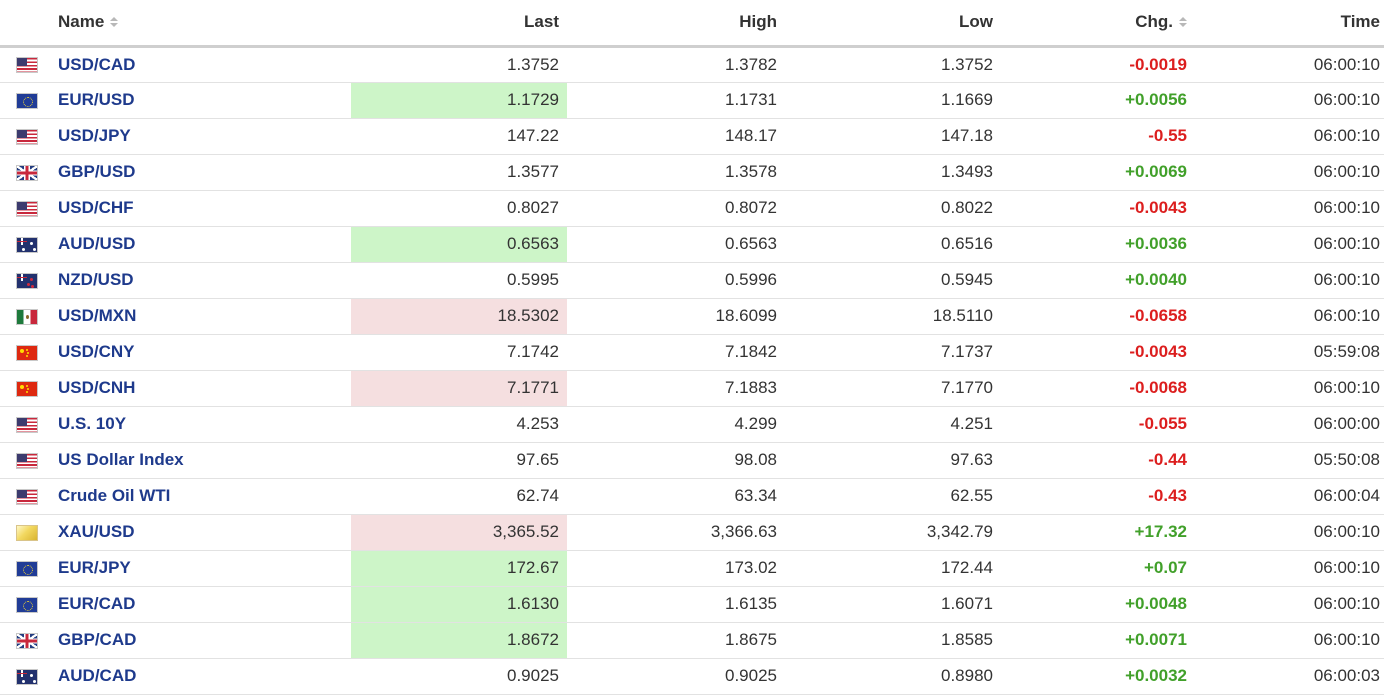  I want to click on last-price: 7.1742, so click(459, 352).